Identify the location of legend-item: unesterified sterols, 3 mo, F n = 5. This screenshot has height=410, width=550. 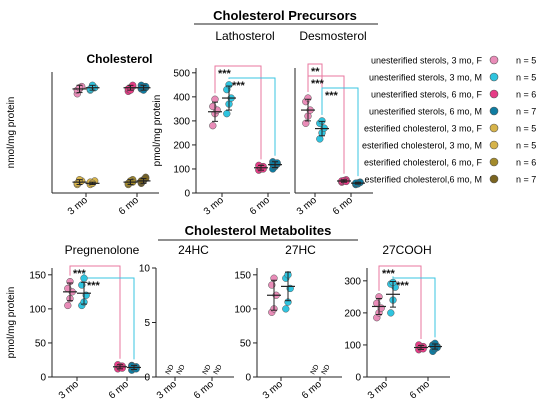
(453, 61).